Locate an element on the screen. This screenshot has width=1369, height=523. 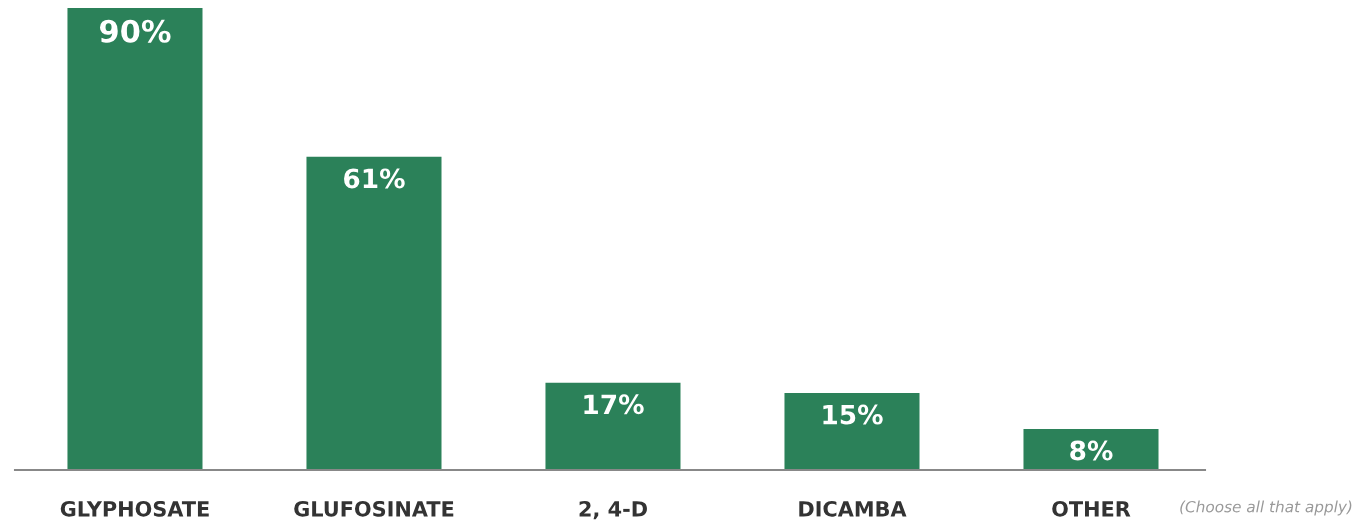
data-label: 15% is located at coordinates (853, 414).